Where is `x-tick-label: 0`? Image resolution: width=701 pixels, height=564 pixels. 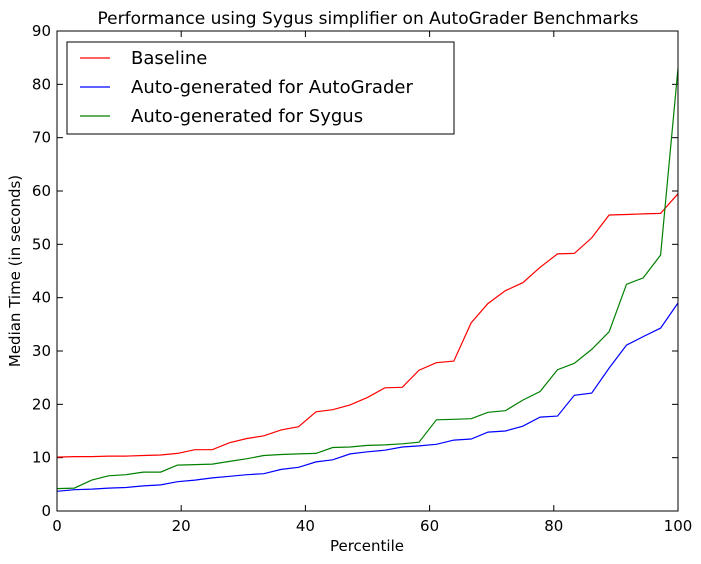 x-tick-label: 0 is located at coordinates (57, 526).